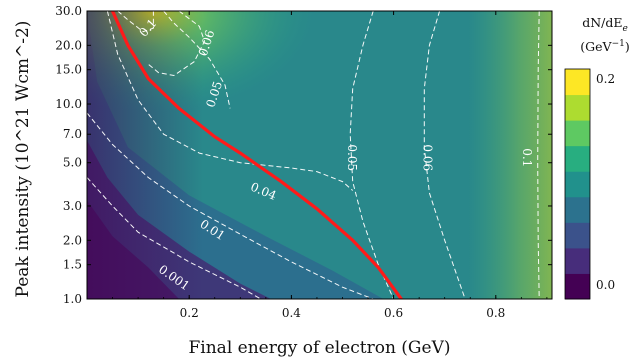  I want to click on y-tick-label: 2.0, so click(72, 240).